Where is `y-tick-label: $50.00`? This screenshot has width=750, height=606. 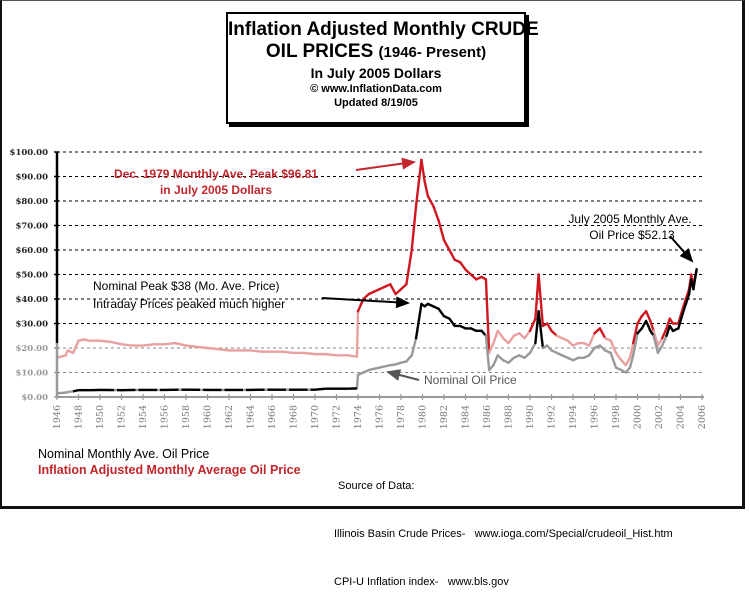 y-tick-label: $50.00 is located at coordinates (31, 276).